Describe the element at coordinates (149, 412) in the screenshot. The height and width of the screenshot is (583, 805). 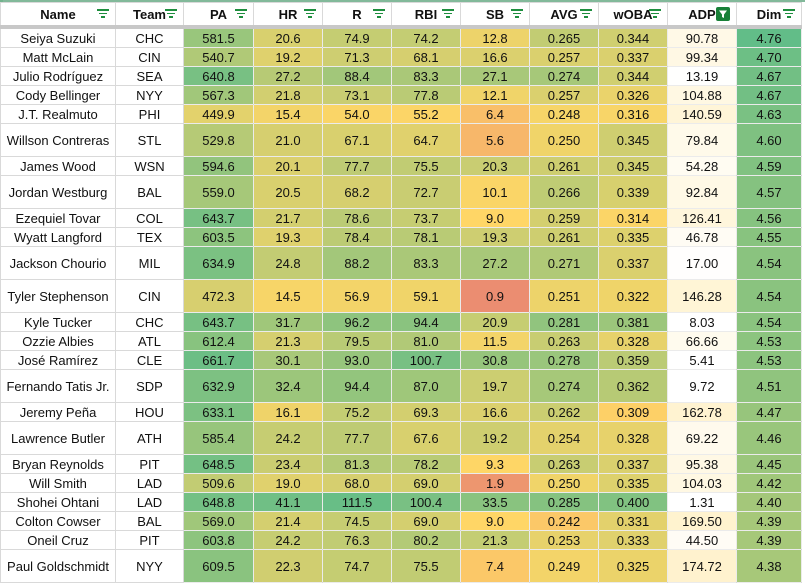
I see `cell-team: HOU` at that location.